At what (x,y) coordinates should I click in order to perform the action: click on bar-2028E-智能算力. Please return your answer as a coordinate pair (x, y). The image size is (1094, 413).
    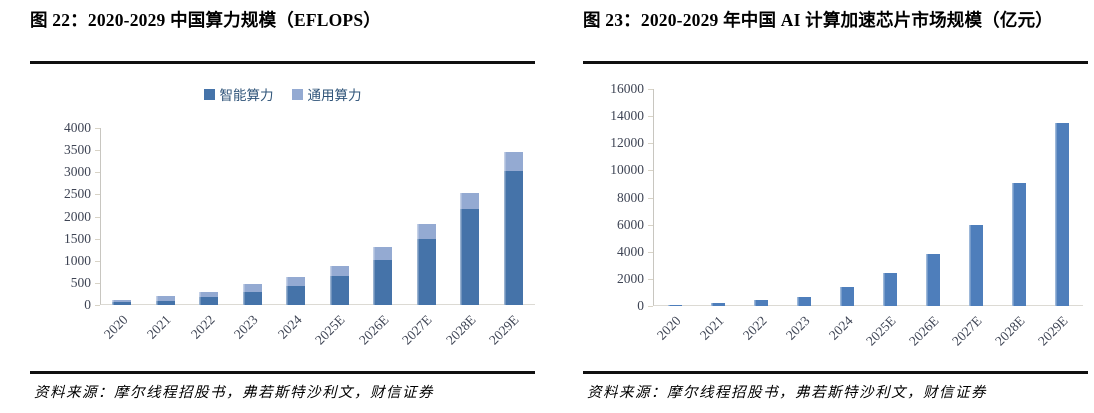
    Looking at the image, I should click on (470, 256).